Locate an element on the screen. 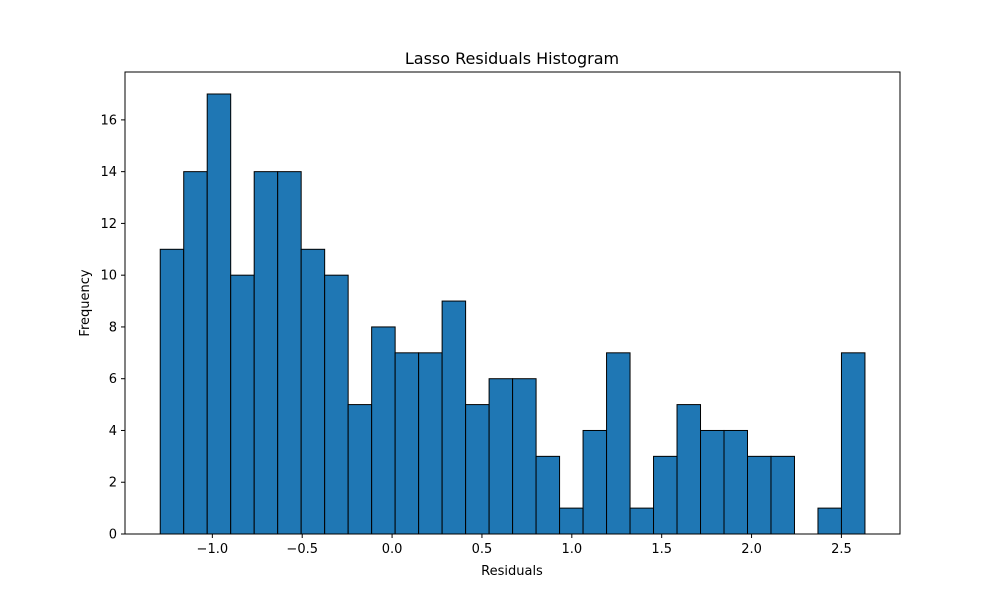  x-tick-label: 2.5 is located at coordinates (841, 549).